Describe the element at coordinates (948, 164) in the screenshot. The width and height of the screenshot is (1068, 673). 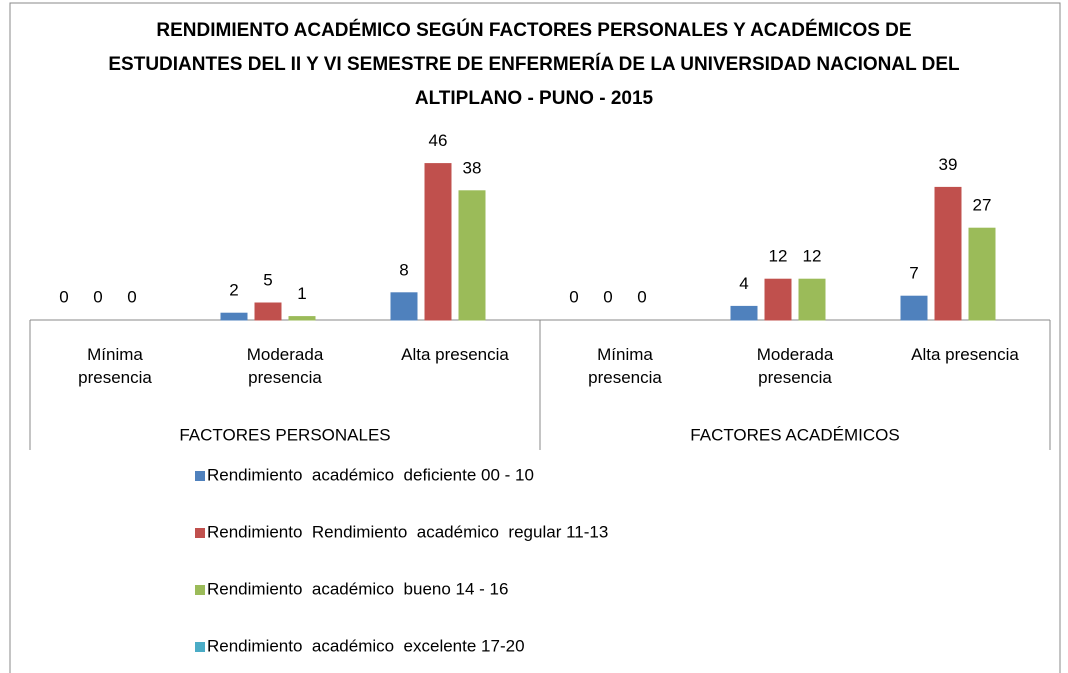
I see `data-label: 39` at that location.